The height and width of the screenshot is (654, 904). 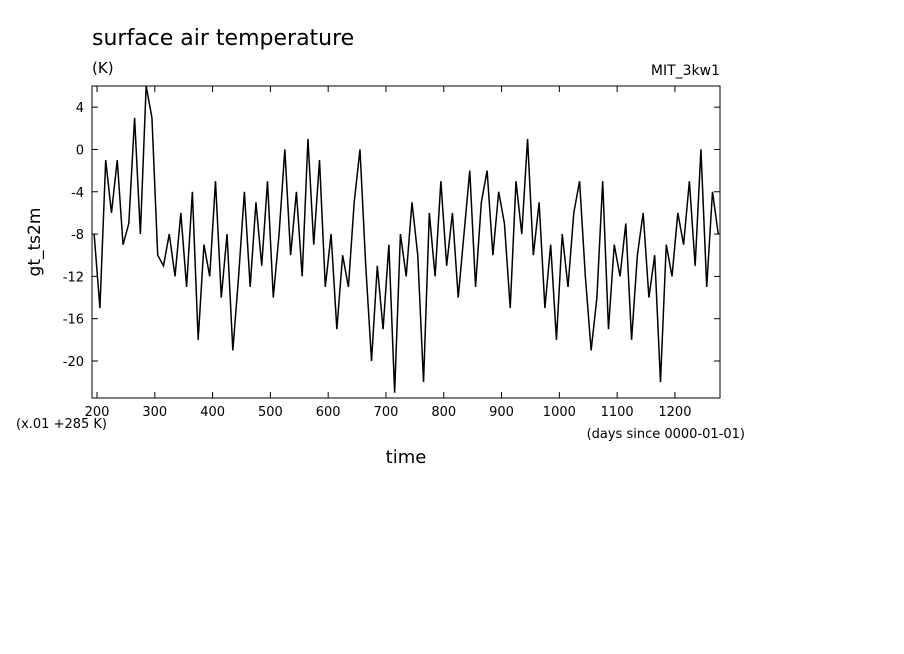 I want to click on x-tick-label: 500, so click(x=270, y=412).